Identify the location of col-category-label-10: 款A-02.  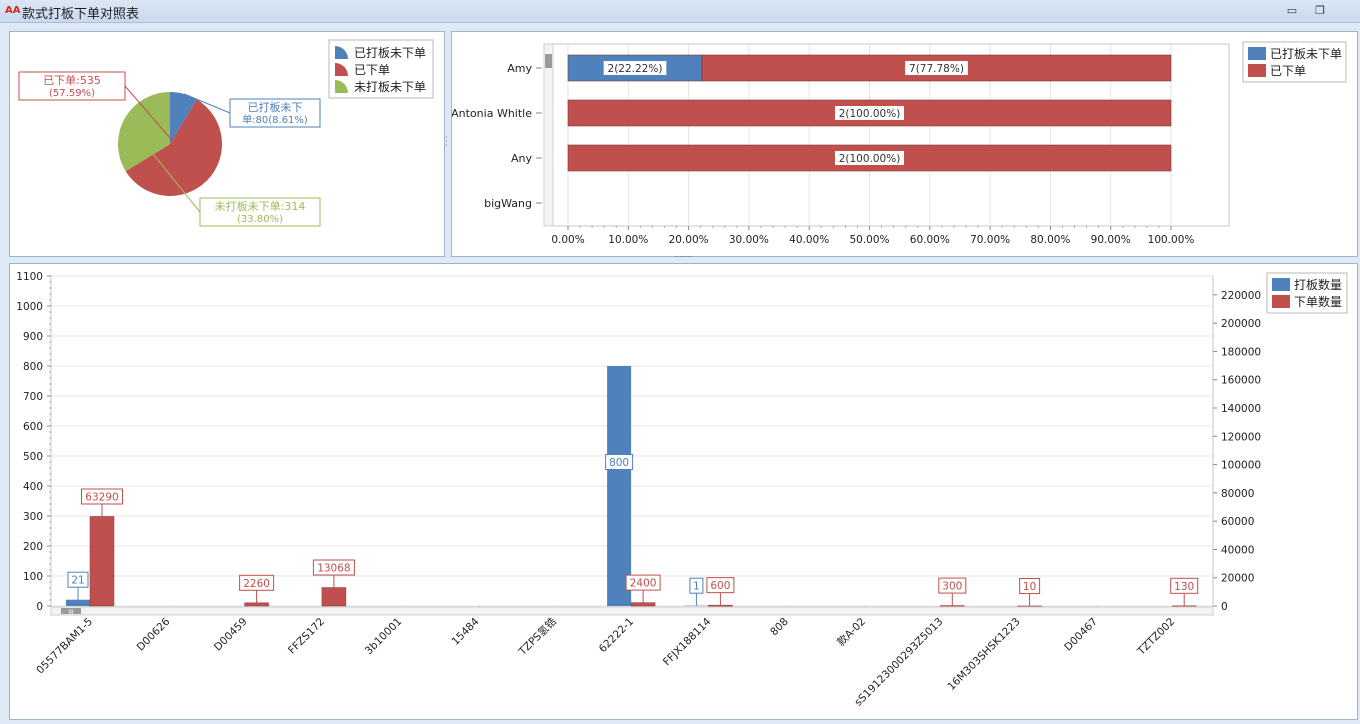
(851, 632).